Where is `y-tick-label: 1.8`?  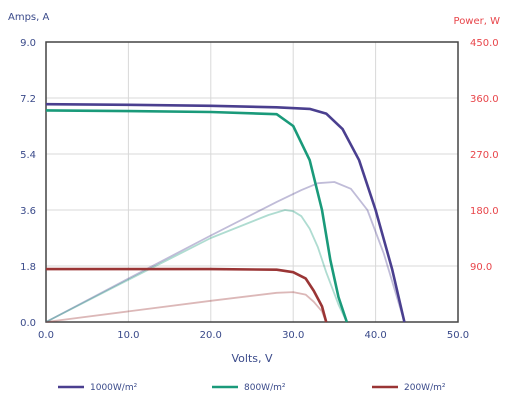 y-tick-label: 1.8 is located at coordinates (28, 267).